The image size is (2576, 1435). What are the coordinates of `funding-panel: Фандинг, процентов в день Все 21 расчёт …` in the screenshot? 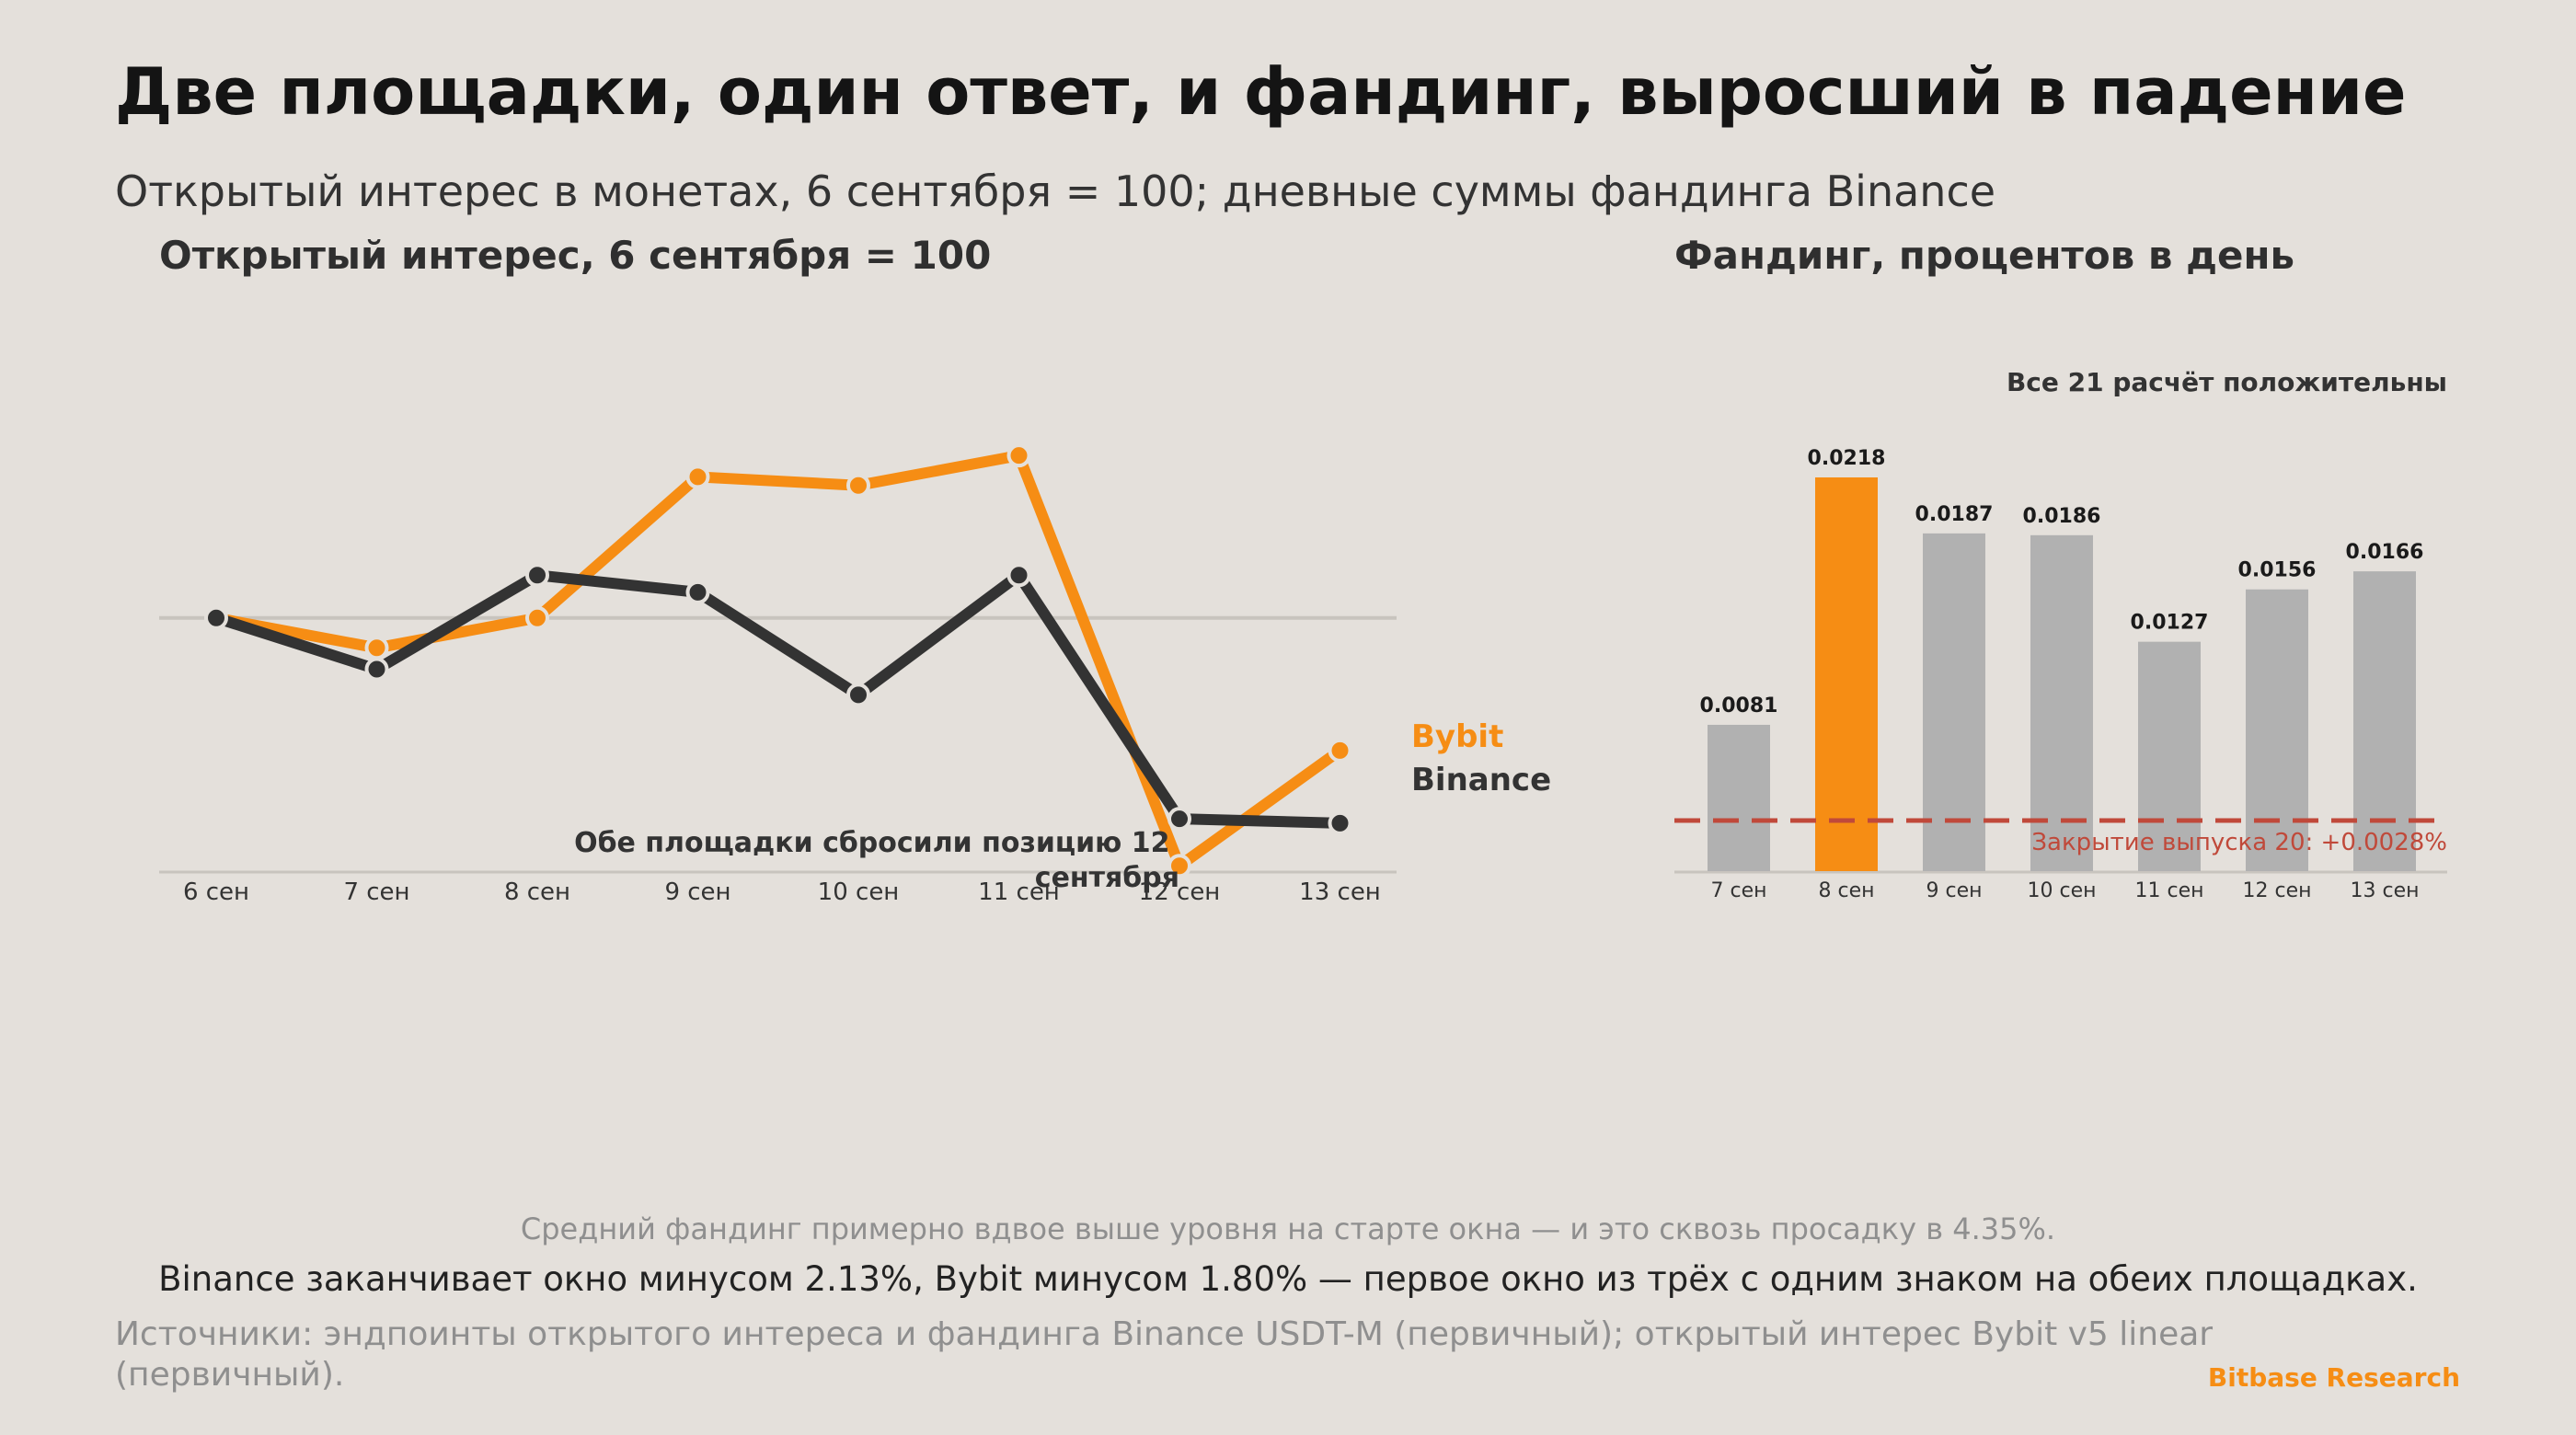 It's located at (2060, 567).